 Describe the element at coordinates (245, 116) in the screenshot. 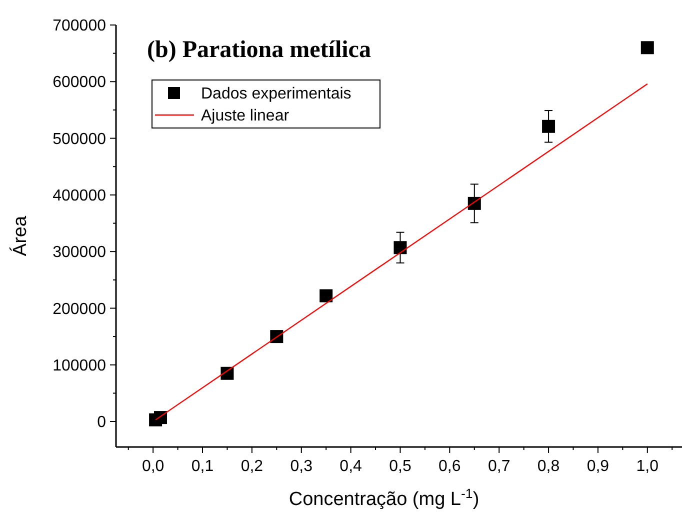

I see `legend-label: Ajuste linear` at that location.